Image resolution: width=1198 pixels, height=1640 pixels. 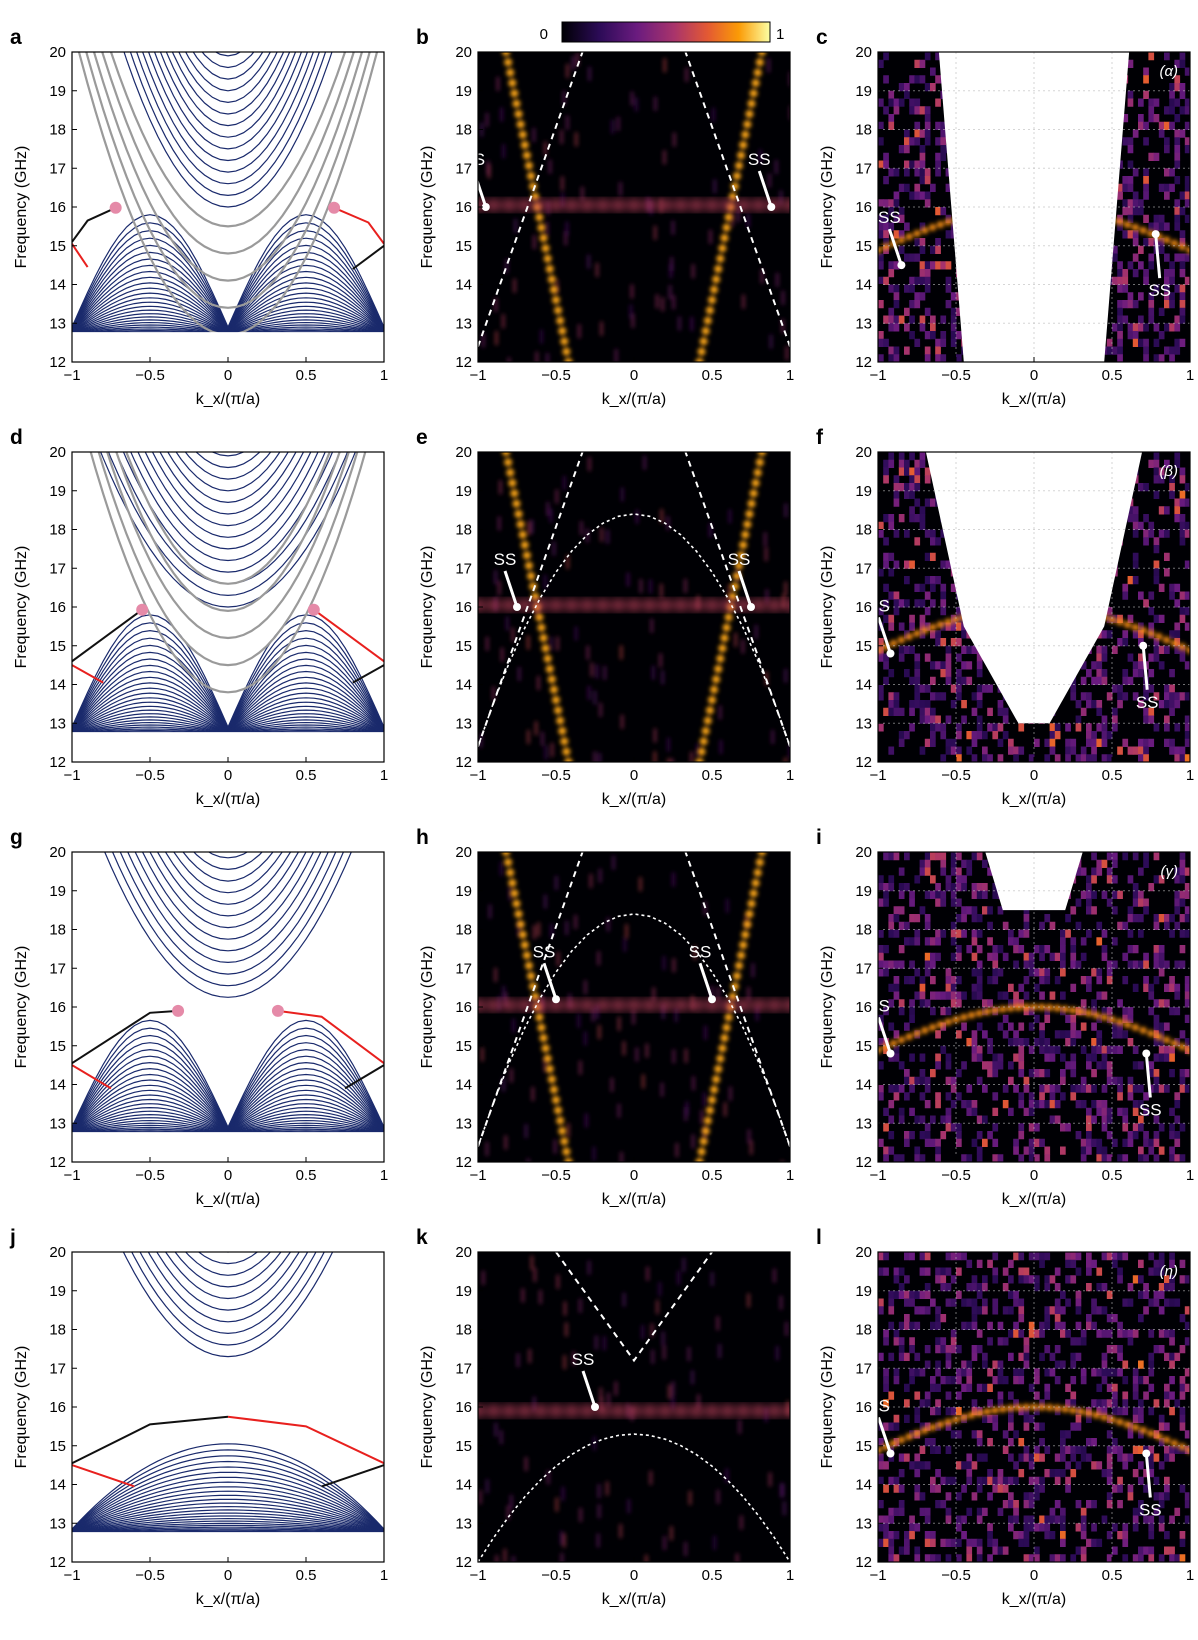 What do you see at coordinates (16, 437) in the screenshot?
I see `panel-letter: d` at bounding box center [16, 437].